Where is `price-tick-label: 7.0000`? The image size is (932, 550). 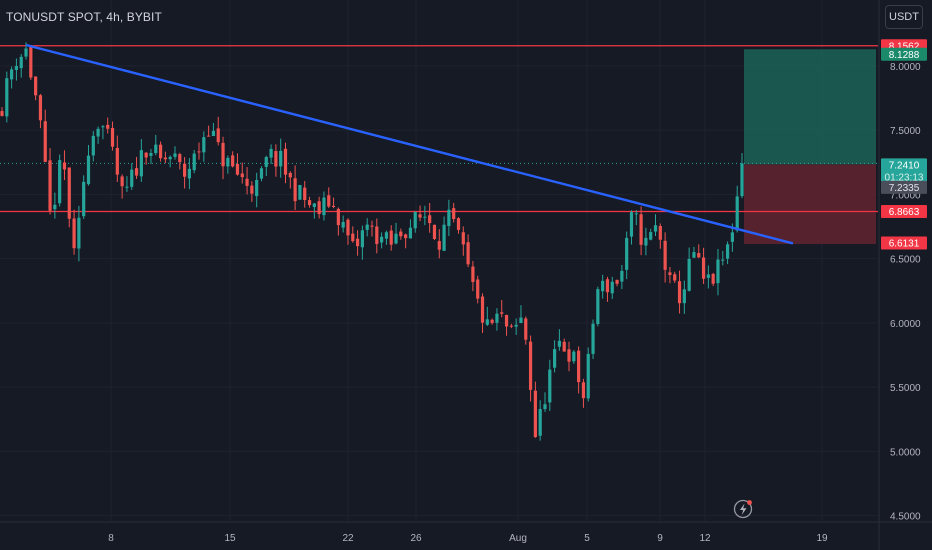
price-tick-label: 7.0000 is located at coordinates (905, 195).